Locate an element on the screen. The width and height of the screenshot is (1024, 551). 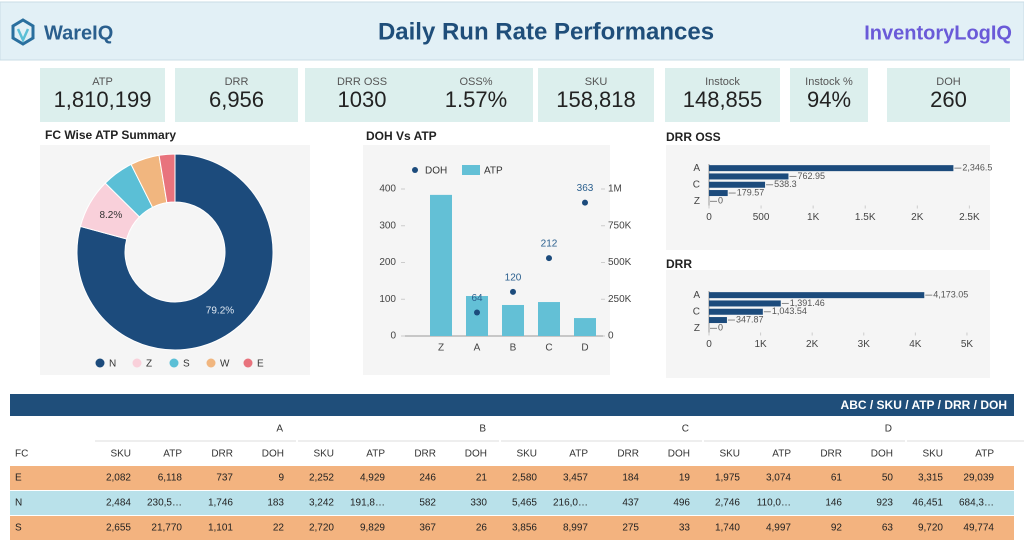
y-tick-label: 0 is located at coordinates (393, 336).